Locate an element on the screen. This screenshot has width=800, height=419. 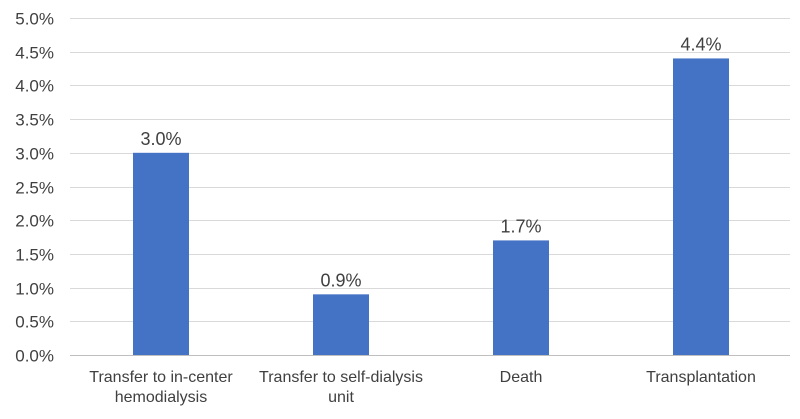
y-tick-label: 2.5% is located at coordinates (34, 188).